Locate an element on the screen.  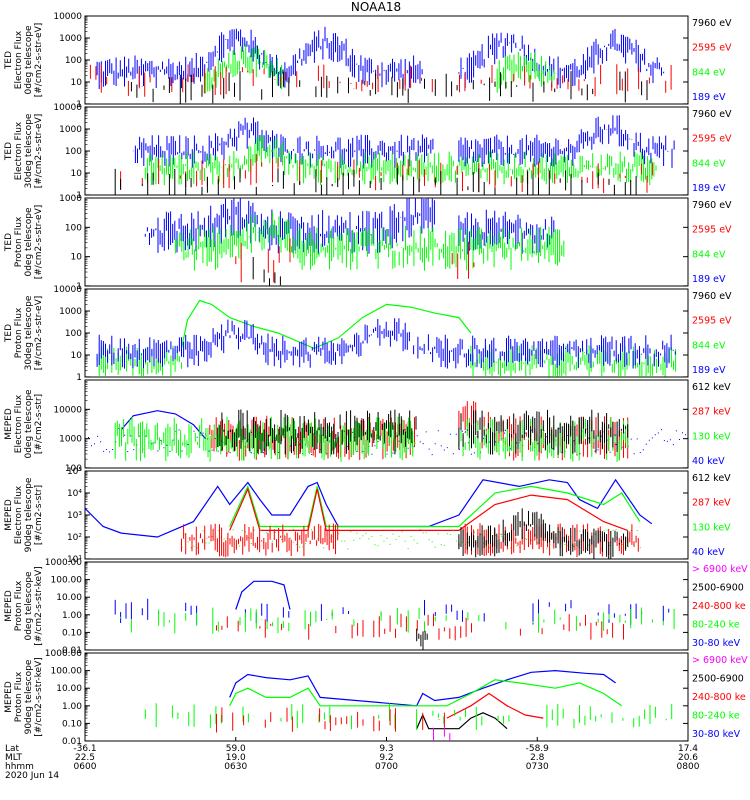
y-axis-label-line: 30deg telescope is located at coordinates (29, 150).